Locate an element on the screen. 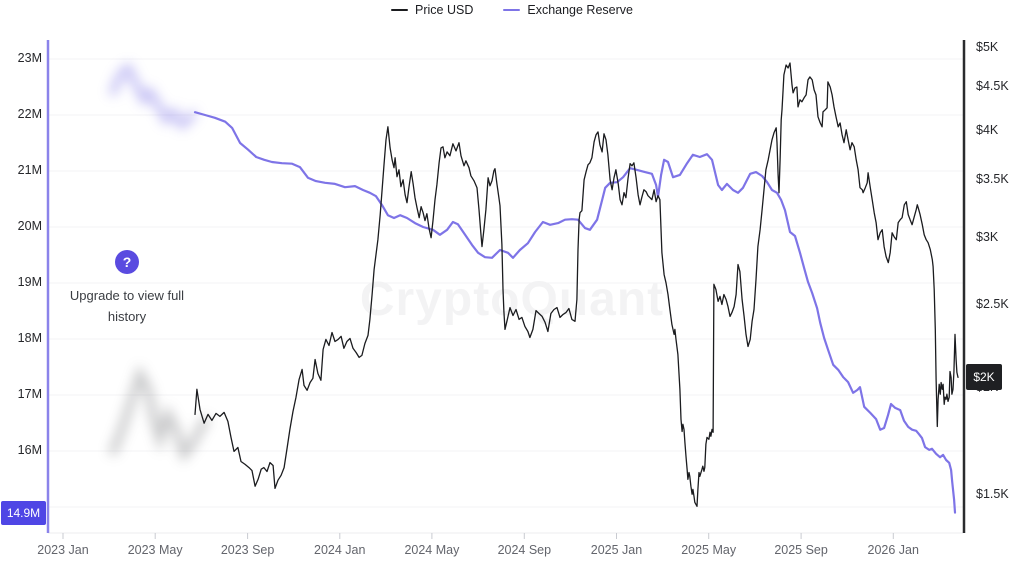 This screenshot has width=1024, height=563. upgrade-note-text: Upgrade to view full history is located at coordinates (127, 306).